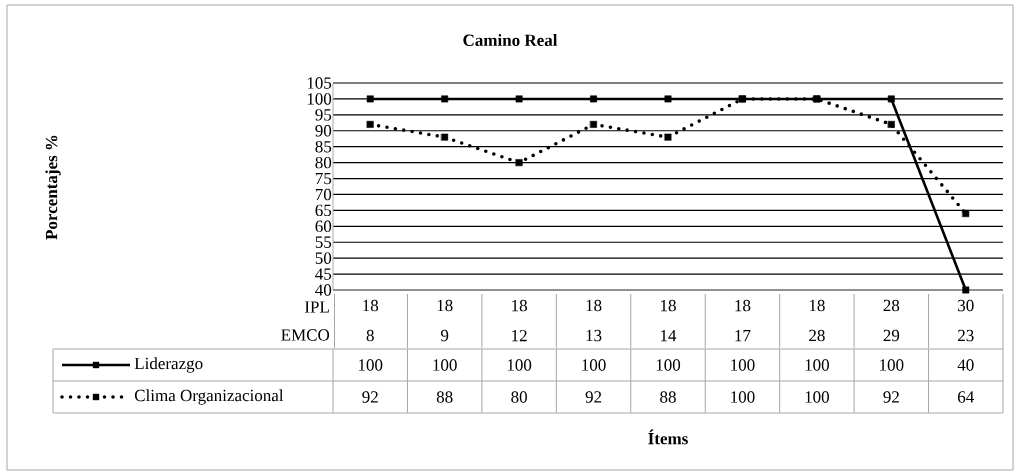 The width and height of the screenshot is (1021, 474). I want to click on y-tick-label: 100, so click(319, 99).